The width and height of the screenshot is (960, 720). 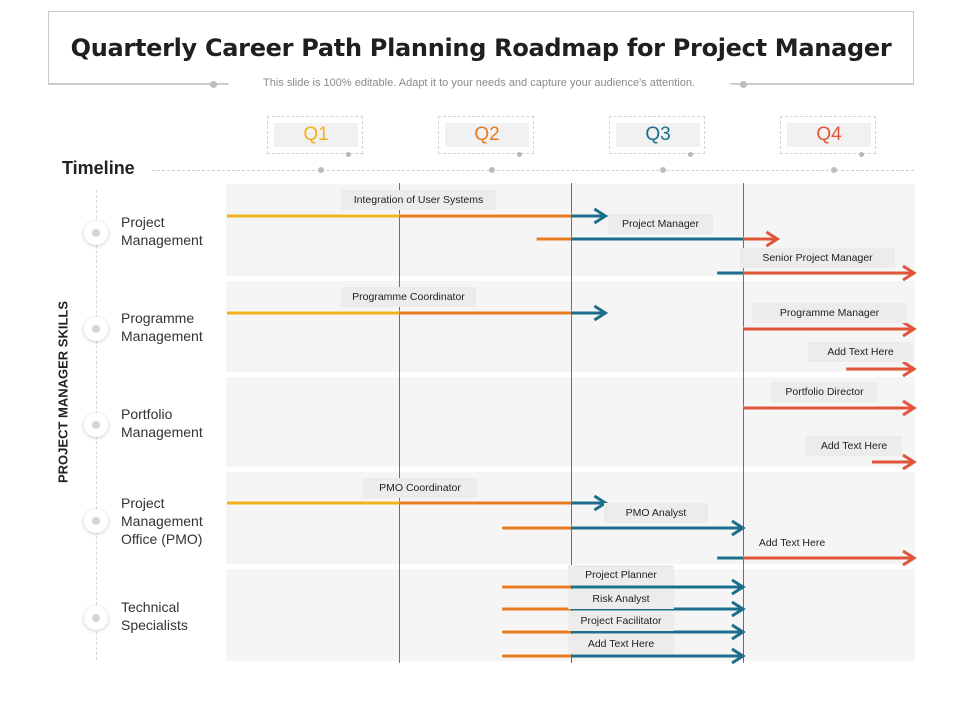 What do you see at coordinates (162, 423) in the screenshot?
I see `row-label-portfolio-management: Portfolio Management` at bounding box center [162, 423].